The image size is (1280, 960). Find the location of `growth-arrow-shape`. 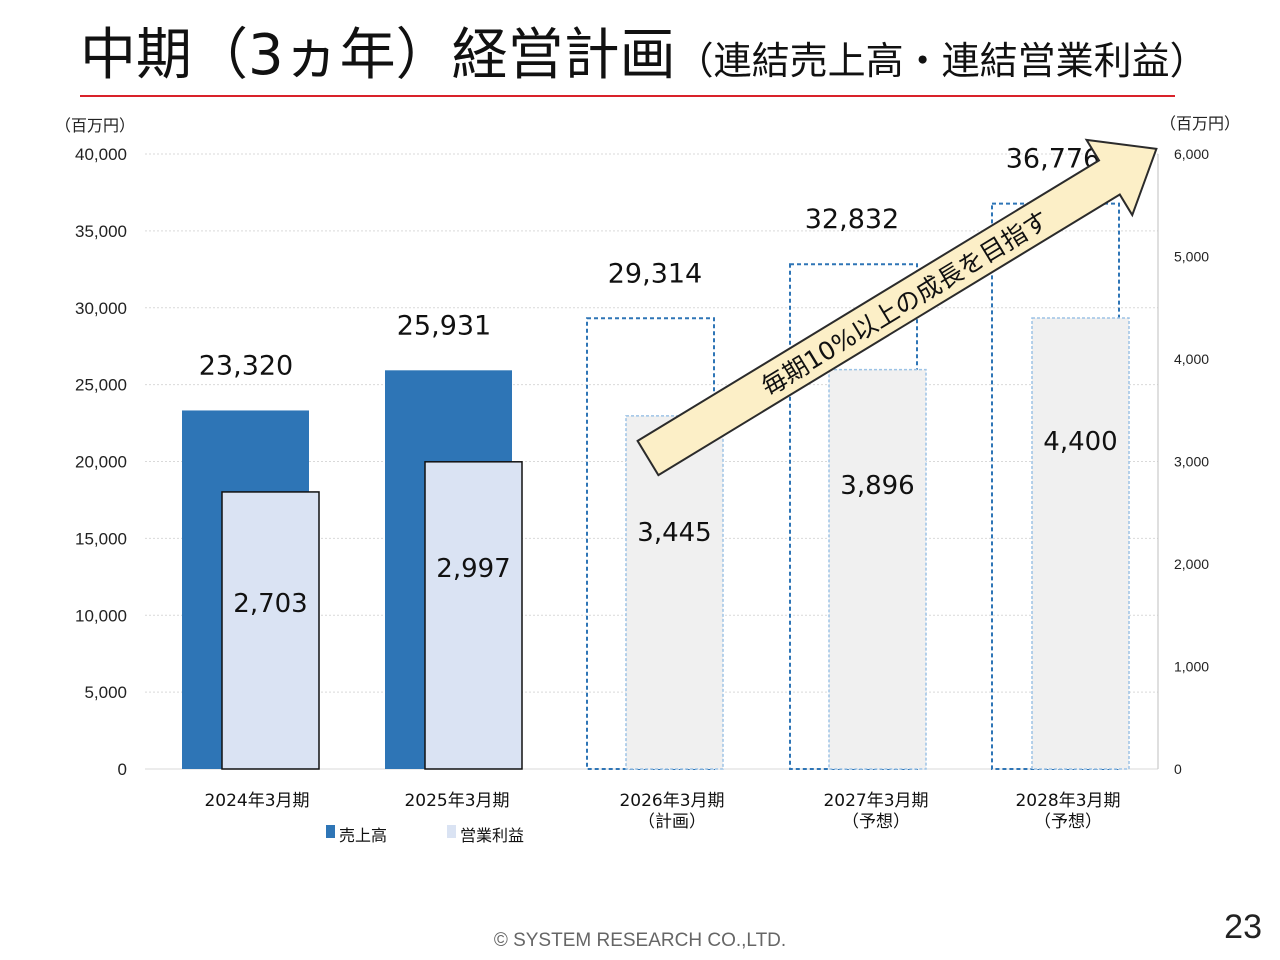

growth-arrow-shape is located at coordinates (897, 307).